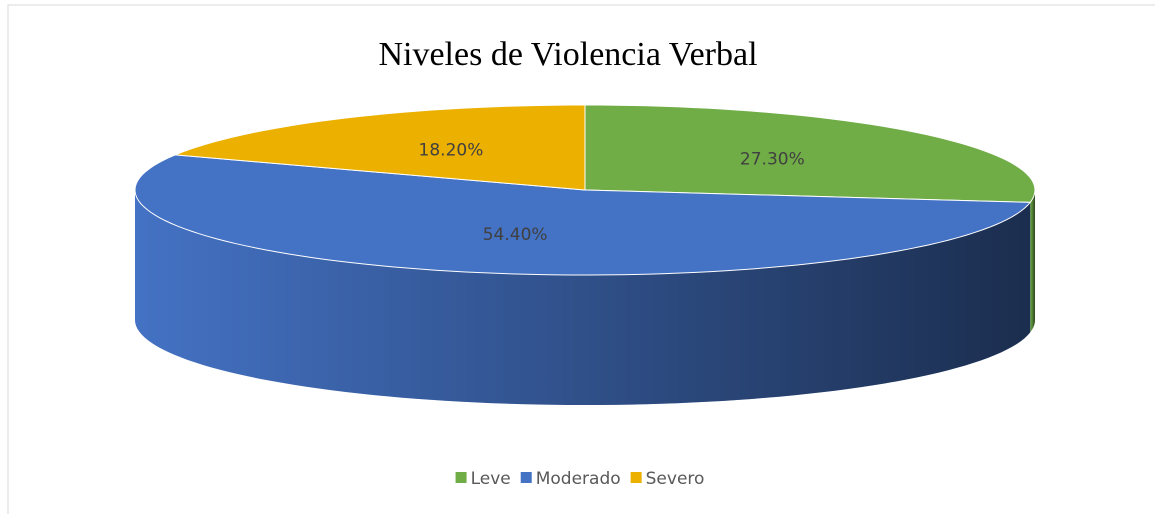 This screenshot has width=1155, height=514. What do you see at coordinates (1032, 261) in the screenshot?
I see `slice-side-shade` at bounding box center [1032, 261].